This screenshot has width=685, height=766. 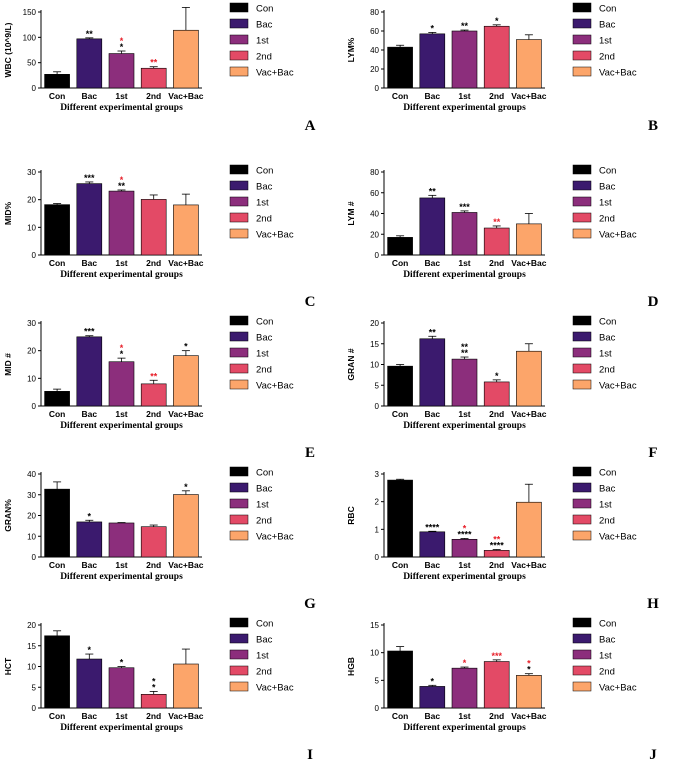 I want to click on bar-2nd, so click(x=496, y=554).